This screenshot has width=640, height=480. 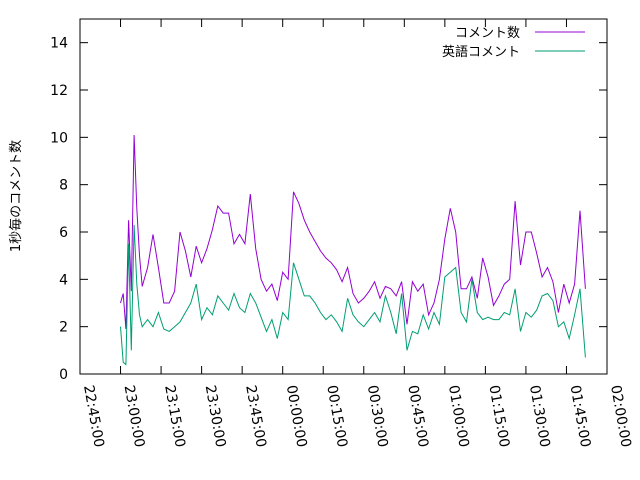 I want to click on y-tick-label: 8, so click(x=63, y=186).